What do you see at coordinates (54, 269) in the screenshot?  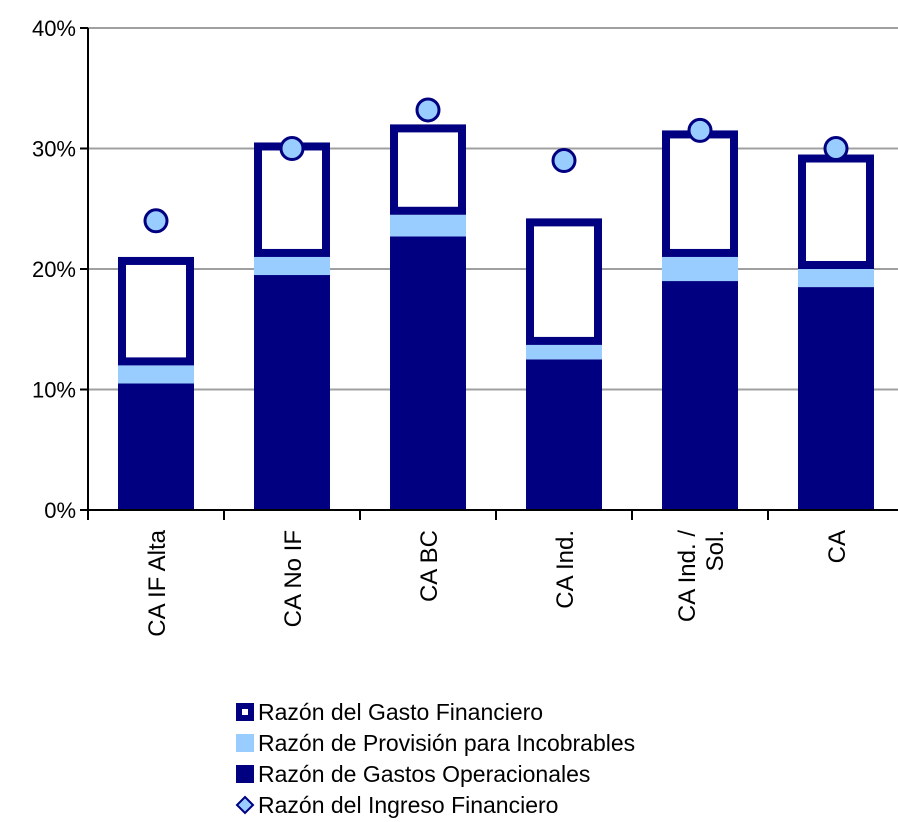 I see `y-tick-label: 20%` at bounding box center [54, 269].